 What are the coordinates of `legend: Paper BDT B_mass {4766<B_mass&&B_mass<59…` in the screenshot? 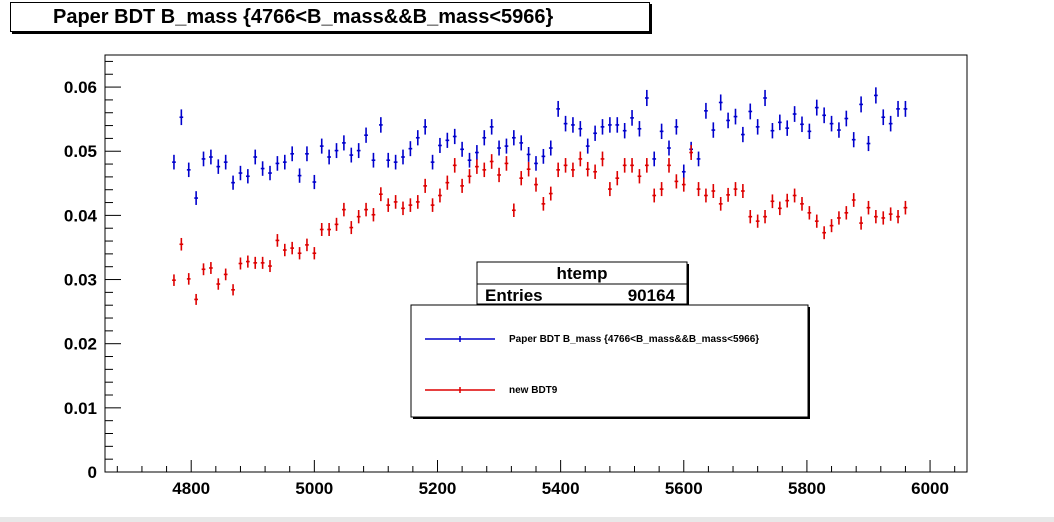 It's located at (610, 361).